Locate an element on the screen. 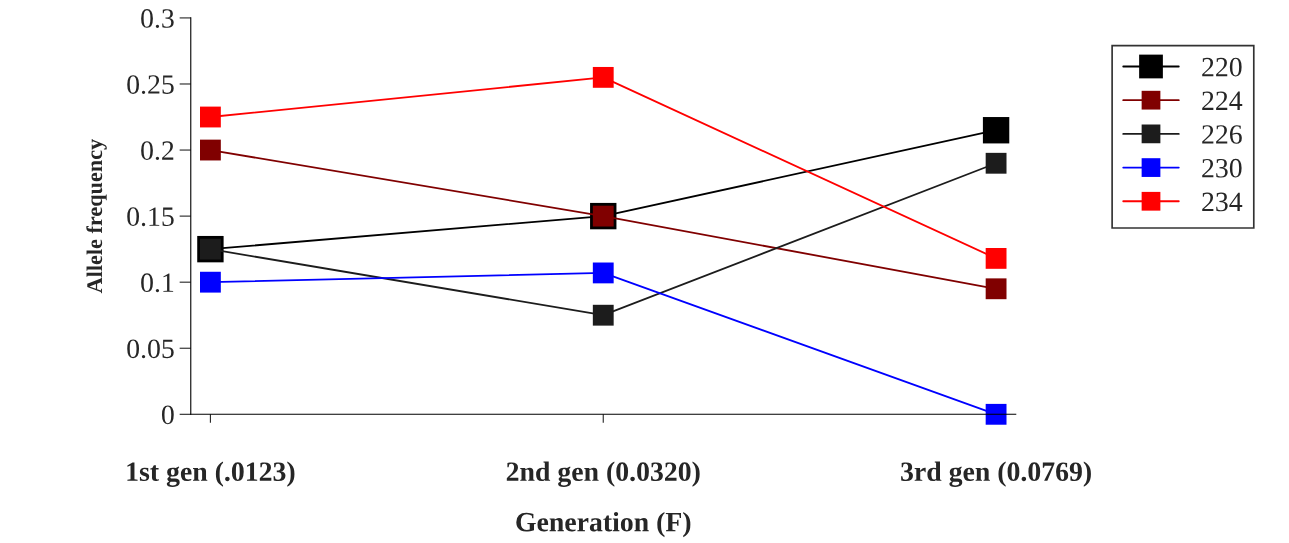 This screenshot has width=1289, height=543. legend-label: 220 is located at coordinates (1222, 67).